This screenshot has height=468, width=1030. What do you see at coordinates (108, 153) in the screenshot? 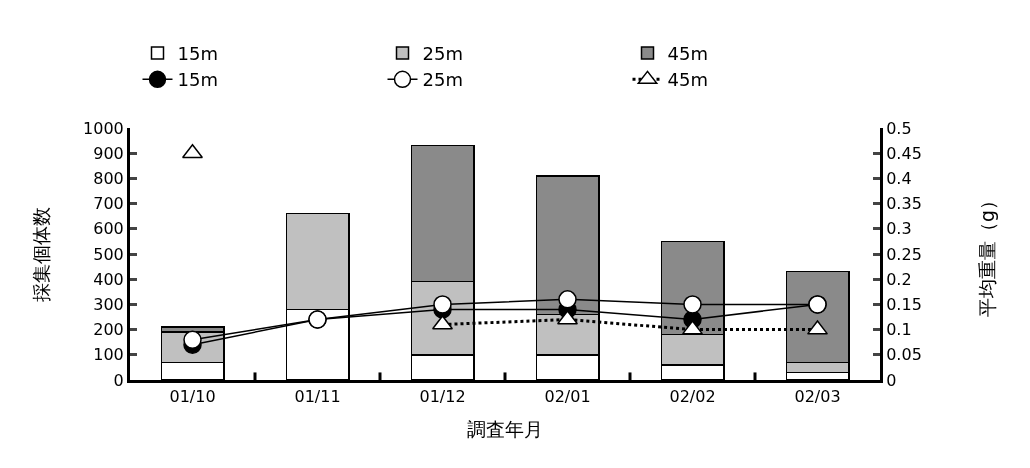
I see `y-tick-label: 900` at bounding box center [108, 153].